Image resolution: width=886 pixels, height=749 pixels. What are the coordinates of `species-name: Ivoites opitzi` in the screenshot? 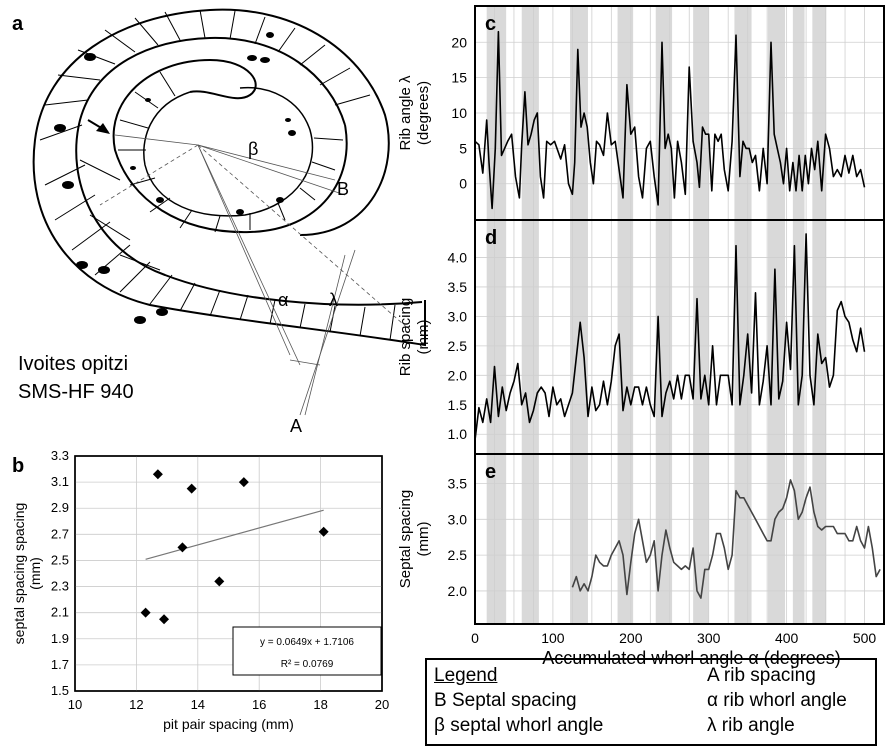 It's located at (73, 364).